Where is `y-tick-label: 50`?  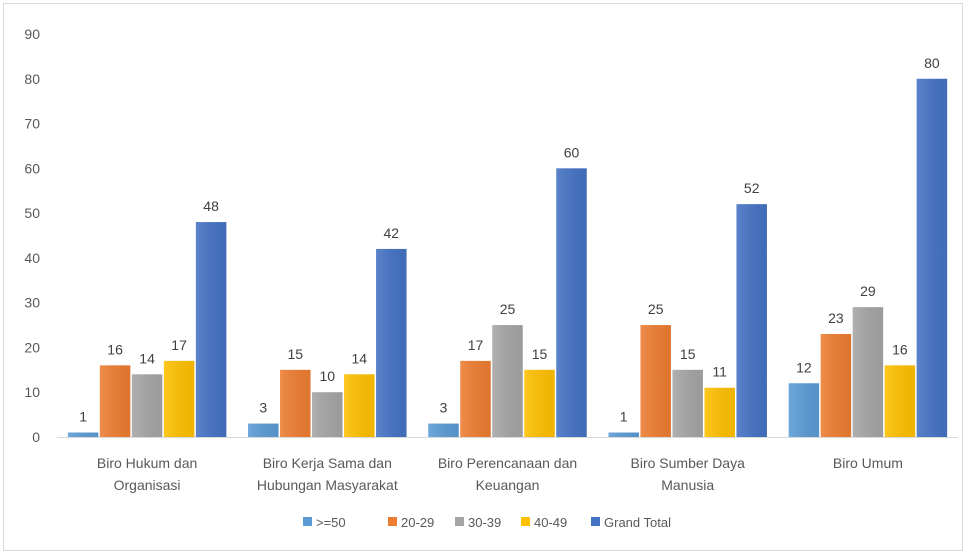
y-tick-label: 50 is located at coordinates (32, 213).